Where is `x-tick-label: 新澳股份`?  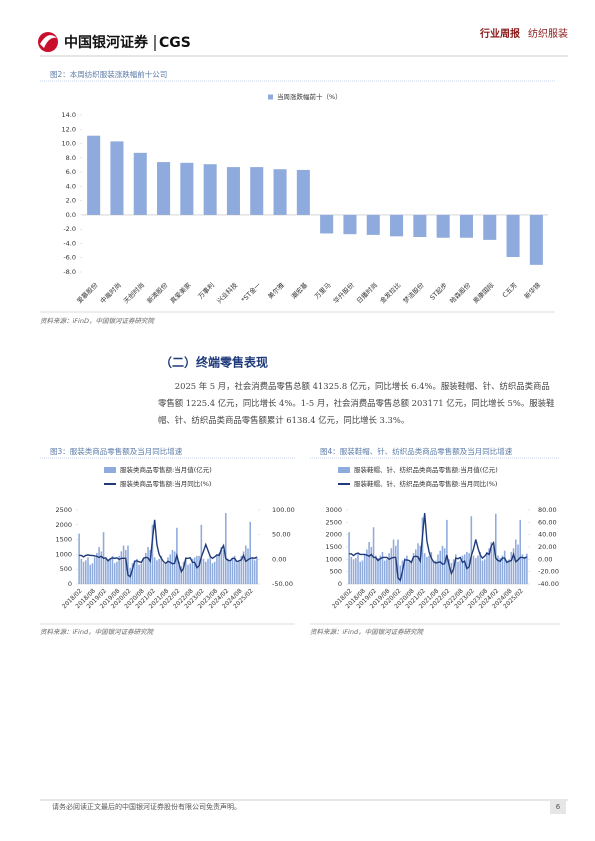 x-tick-label: 新澳股份 is located at coordinates (157, 292).